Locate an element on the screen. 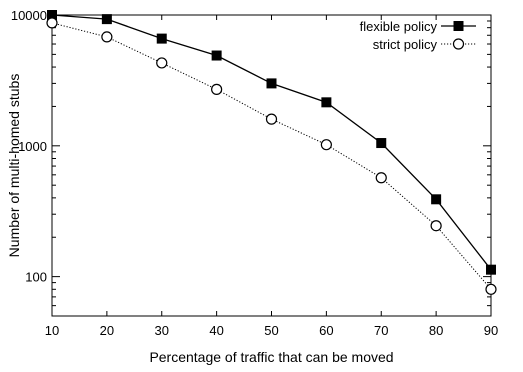 Image resolution: width=523 pixels, height=372 pixels. x-tick-label: 60 is located at coordinates (326, 330).